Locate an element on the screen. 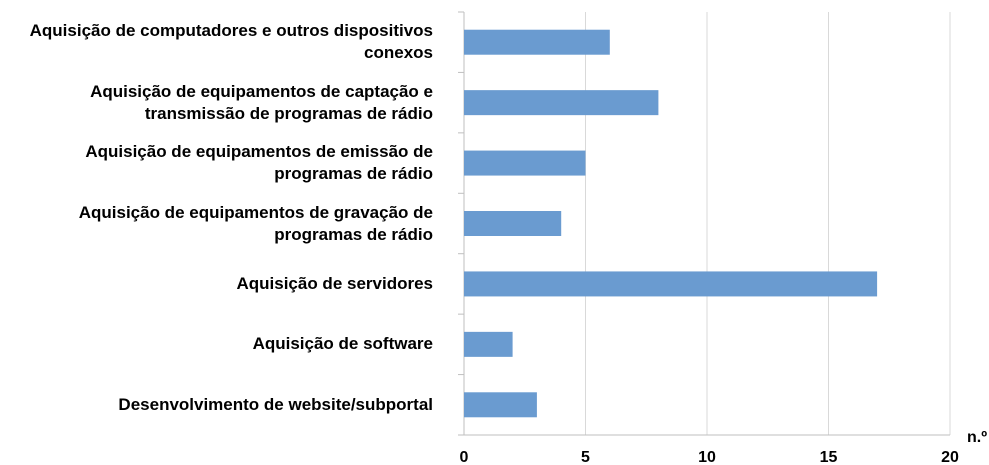 This screenshot has height=465, width=989. x-axis-label: n.º is located at coordinates (977, 437).